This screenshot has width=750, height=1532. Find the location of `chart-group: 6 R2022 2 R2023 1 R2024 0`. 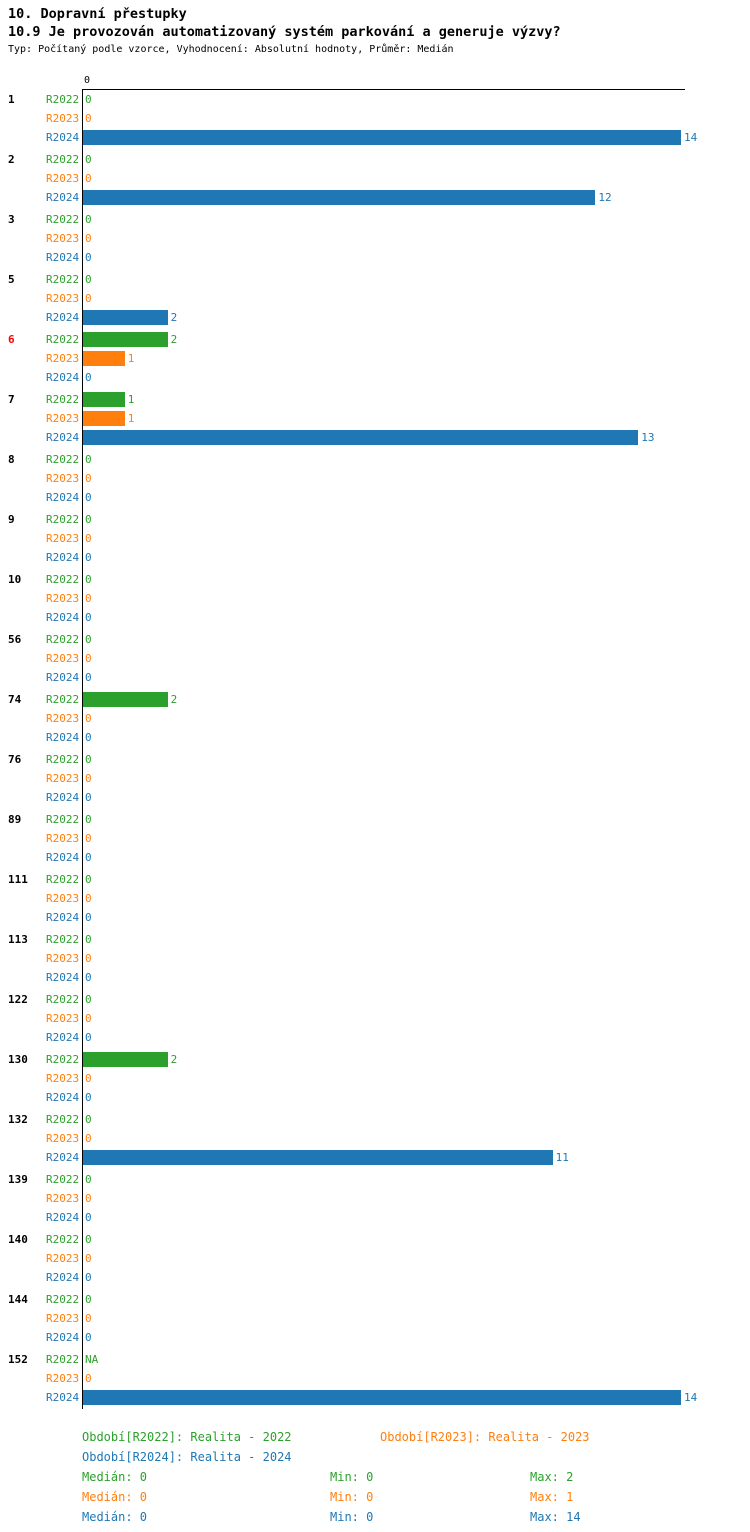

chart-group: 6 R2022 2 R2023 1 R2024 0 is located at coordinates (375, 358).